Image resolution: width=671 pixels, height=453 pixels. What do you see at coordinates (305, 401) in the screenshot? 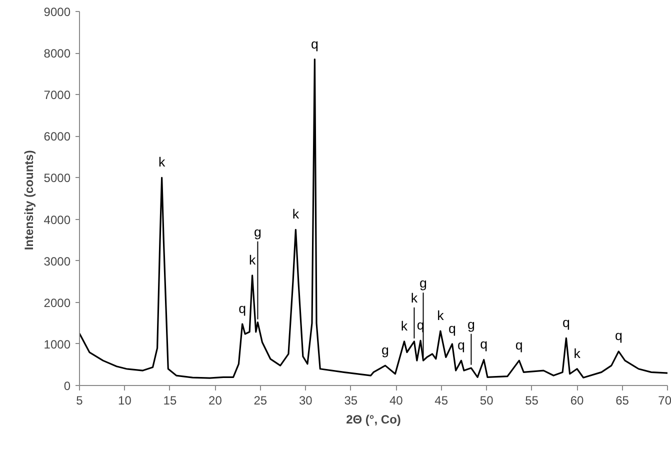
I see `x-tick-label: 30` at bounding box center [305, 401].